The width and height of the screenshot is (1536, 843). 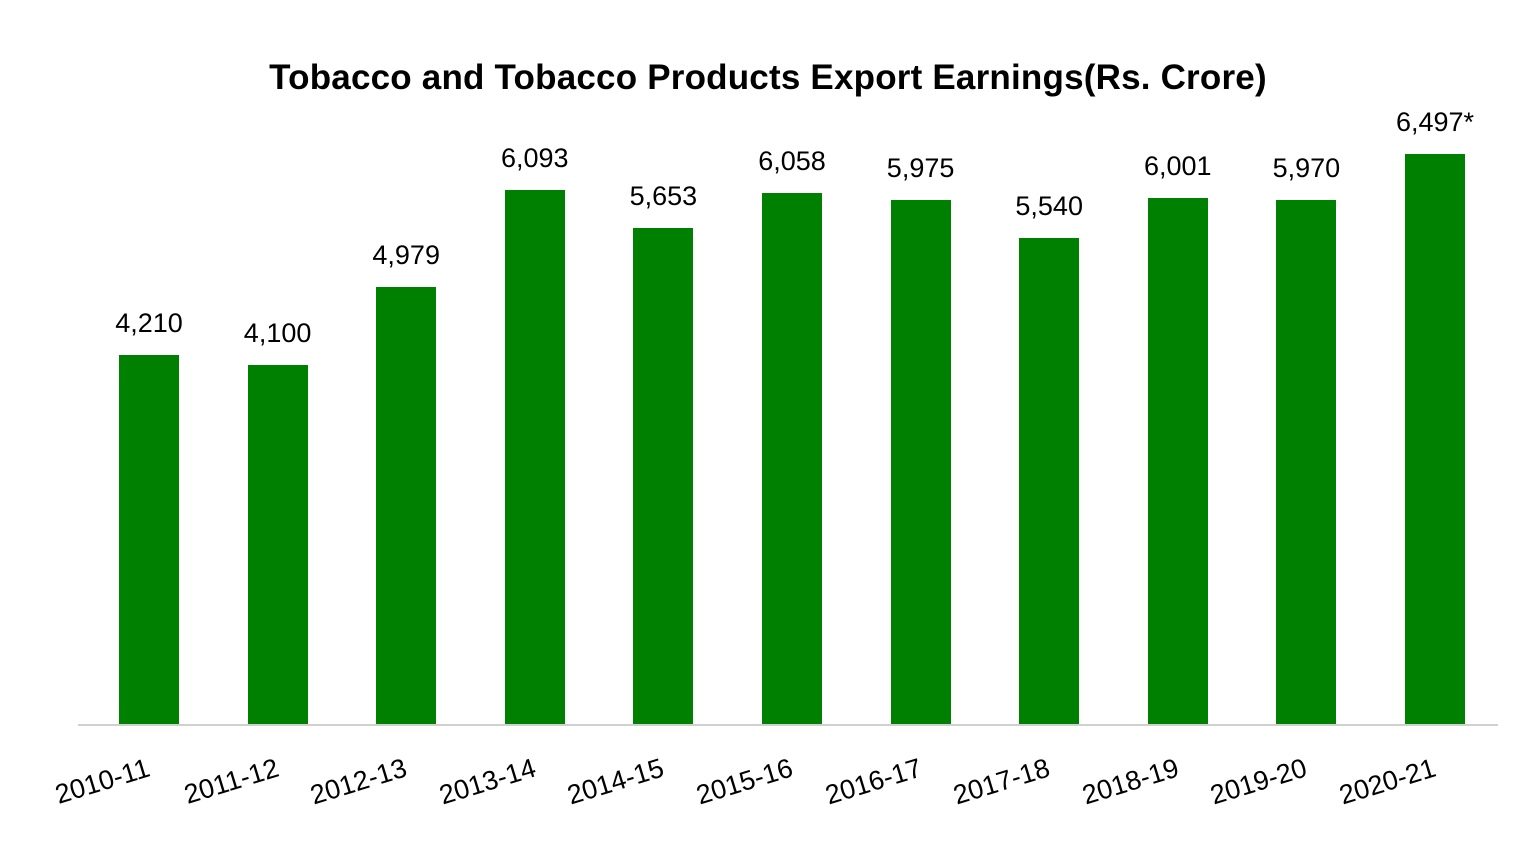 What do you see at coordinates (277, 332) in the screenshot?
I see `data-label: 4,100` at bounding box center [277, 332].